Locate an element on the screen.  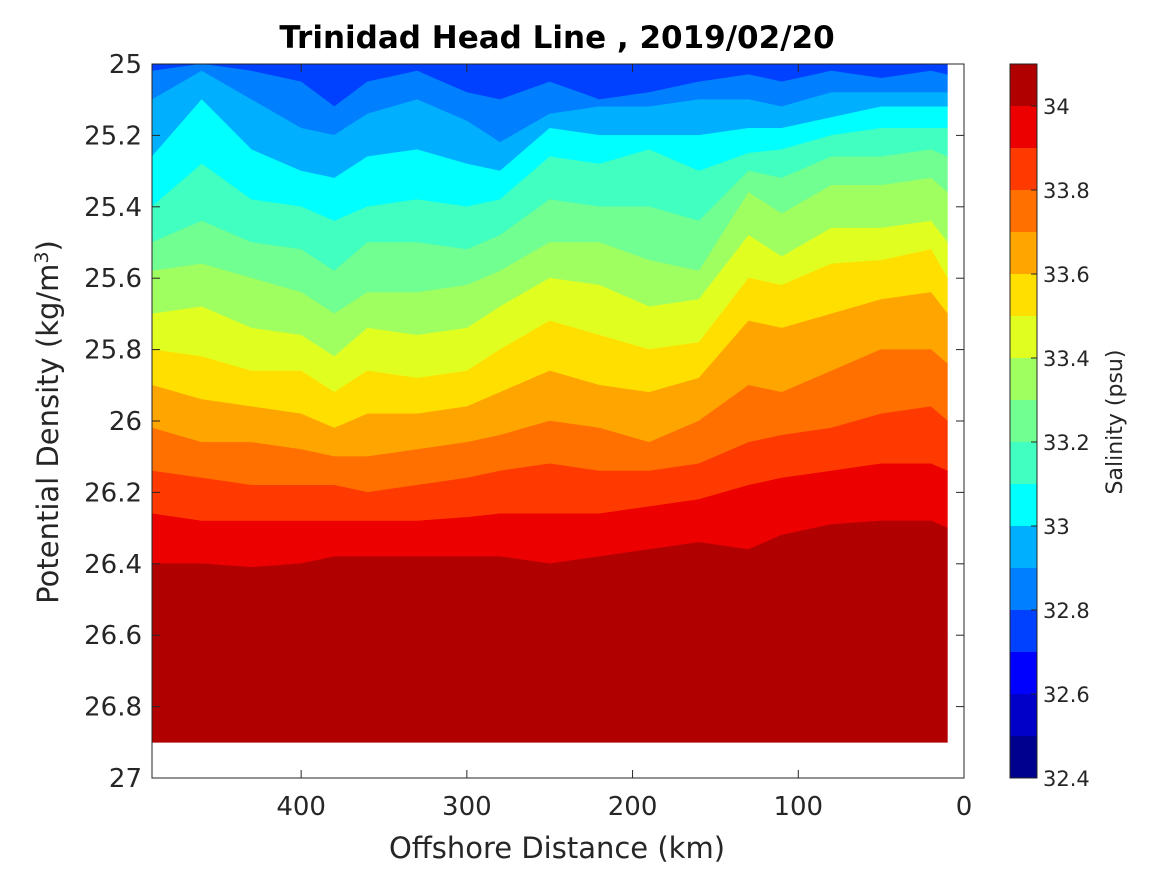
colorbar-label: Salinity (psu) is located at coordinates (1115, 422).